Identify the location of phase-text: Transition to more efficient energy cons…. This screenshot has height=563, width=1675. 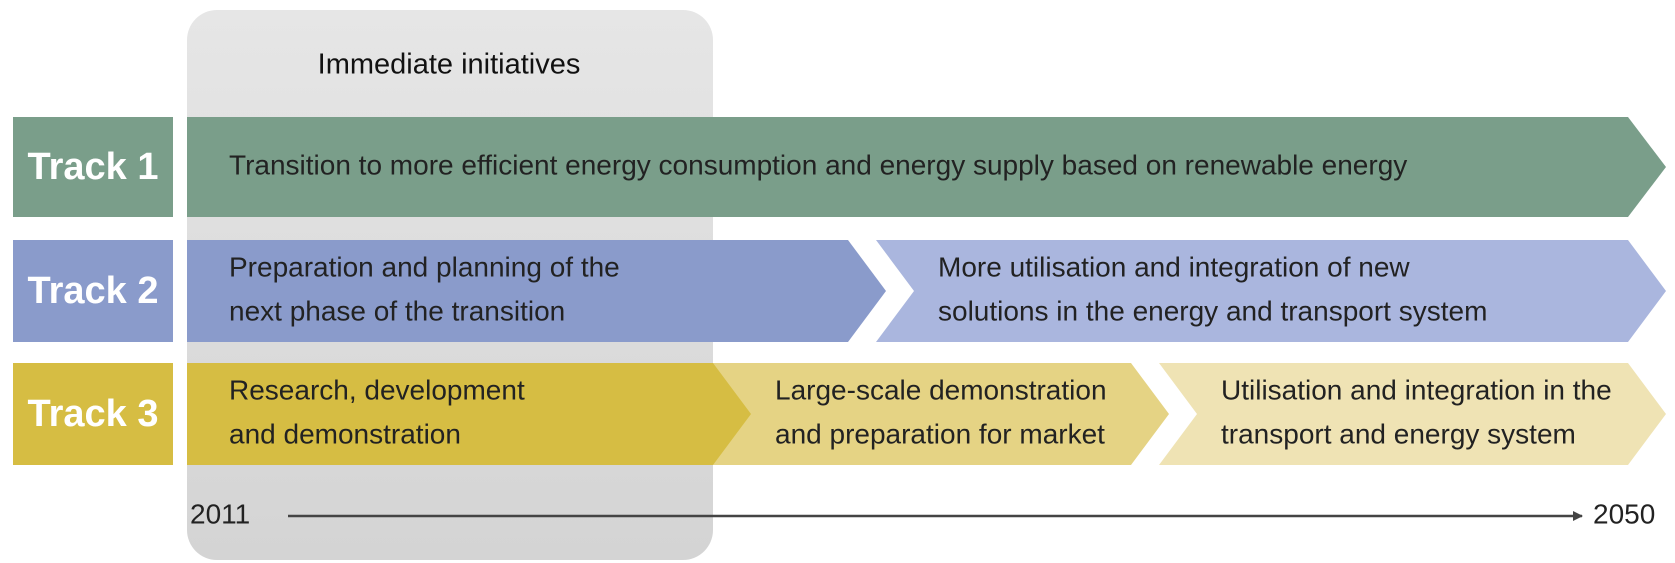
(818, 164).